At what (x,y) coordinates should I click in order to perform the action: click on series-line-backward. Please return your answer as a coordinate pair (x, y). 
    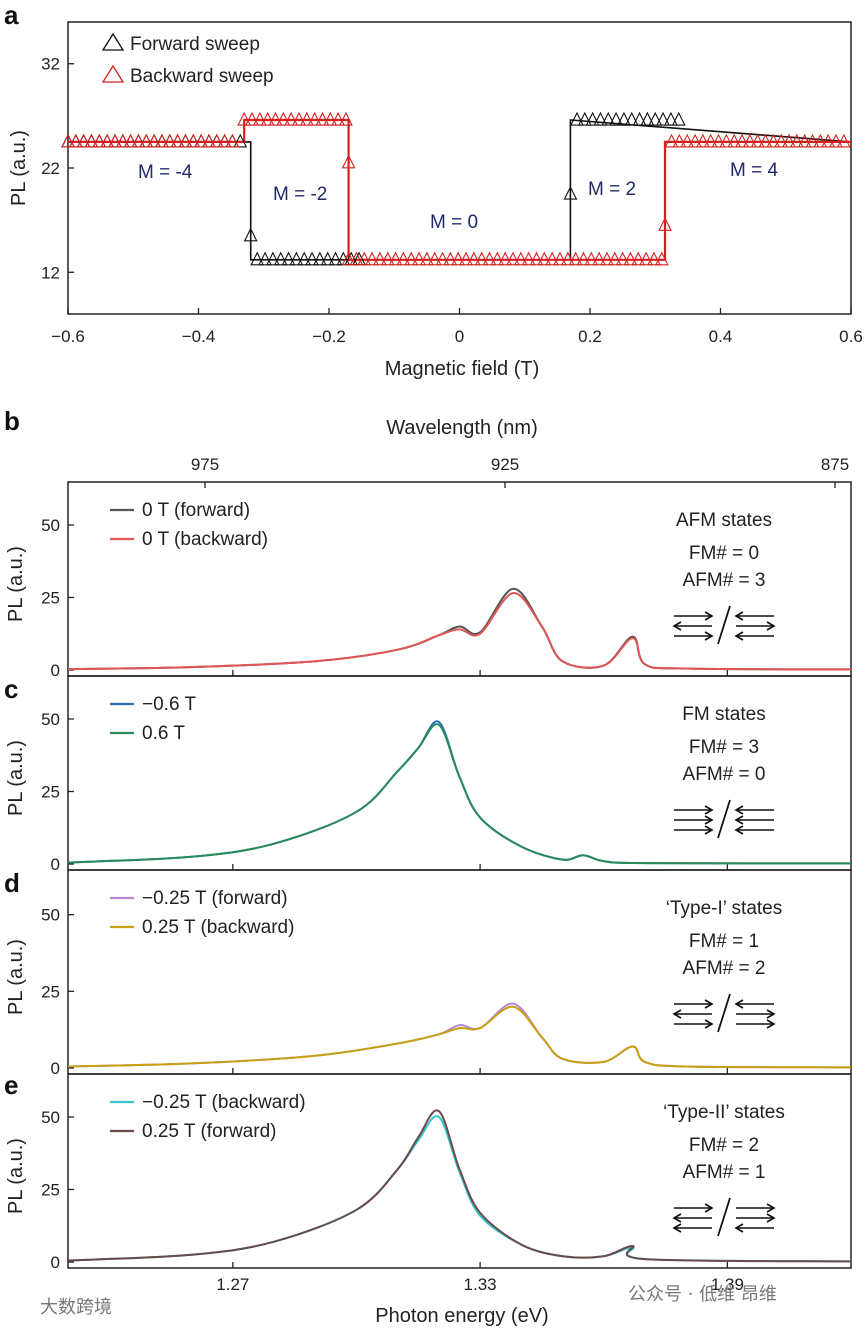
    Looking at the image, I should click on (459, 189).